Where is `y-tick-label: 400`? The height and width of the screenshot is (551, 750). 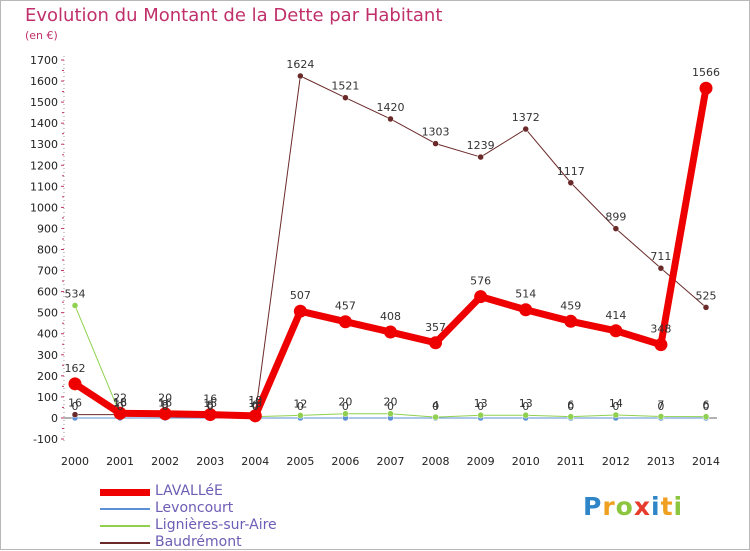
y-tick-label: 400 is located at coordinates (47, 334).